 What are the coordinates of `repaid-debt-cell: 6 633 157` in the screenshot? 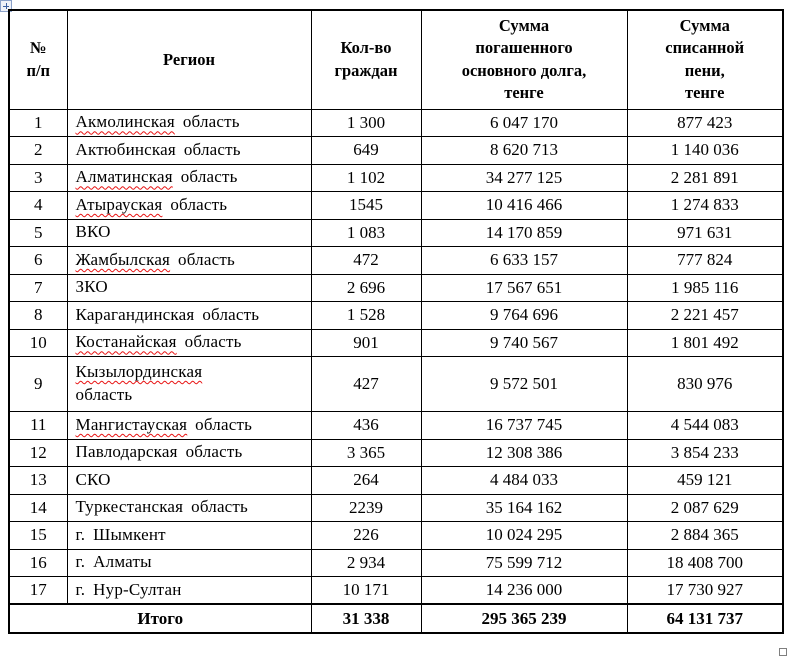 It's located at (524, 260).